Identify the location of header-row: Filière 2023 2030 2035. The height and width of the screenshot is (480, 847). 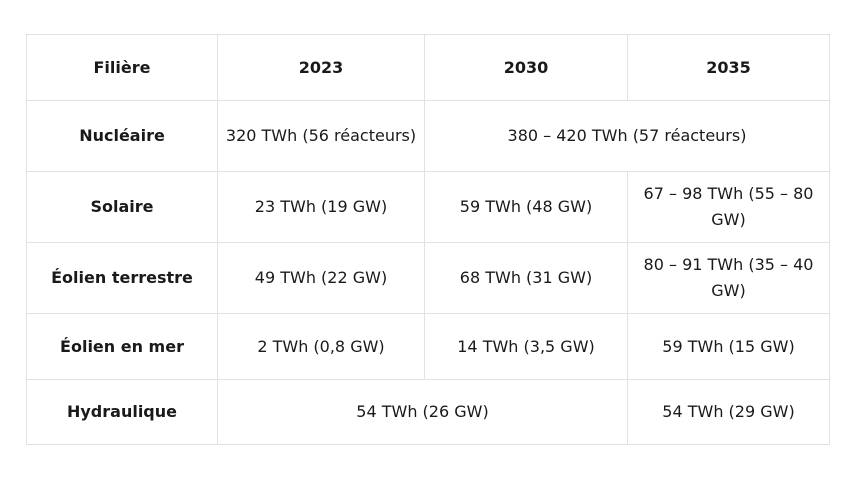
(428, 67).